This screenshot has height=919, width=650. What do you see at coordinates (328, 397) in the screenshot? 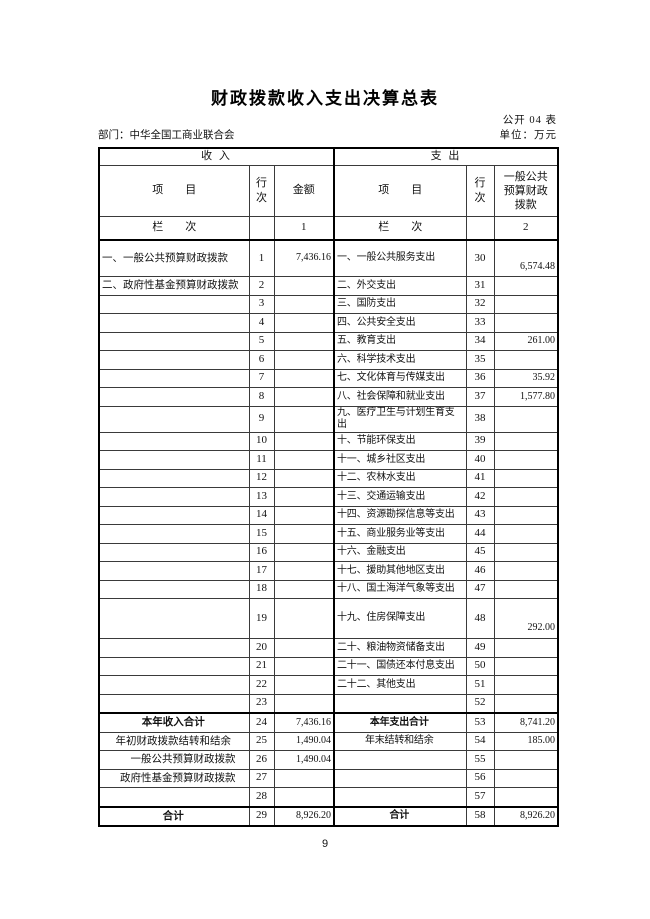
I see `table-row: 8 八、社会保障和就业支出 37 1,577.80` at bounding box center [328, 397].